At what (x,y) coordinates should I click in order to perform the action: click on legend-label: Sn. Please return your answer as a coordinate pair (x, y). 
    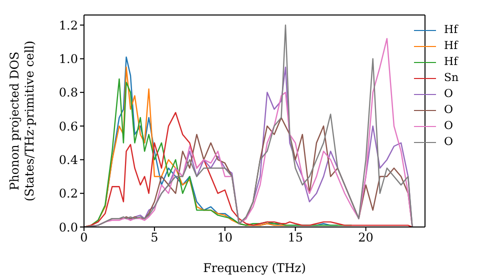
    Looking at the image, I should click on (451, 78).